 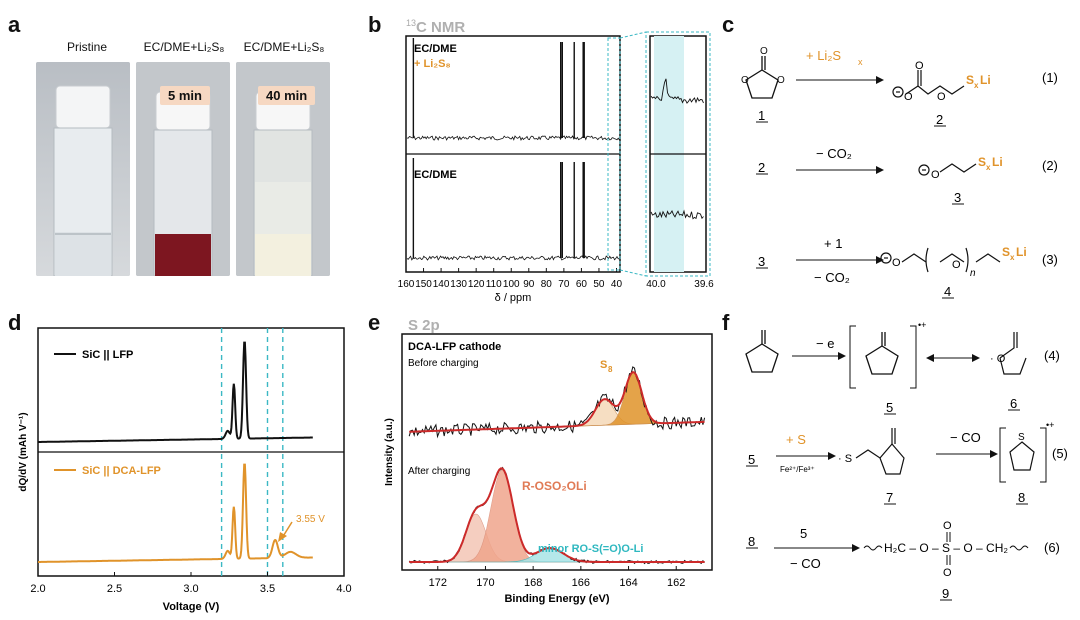 What do you see at coordinates (86, 47) in the screenshot?
I see `vial-label-pristine: Pristine` at bounding box center [86, 47].